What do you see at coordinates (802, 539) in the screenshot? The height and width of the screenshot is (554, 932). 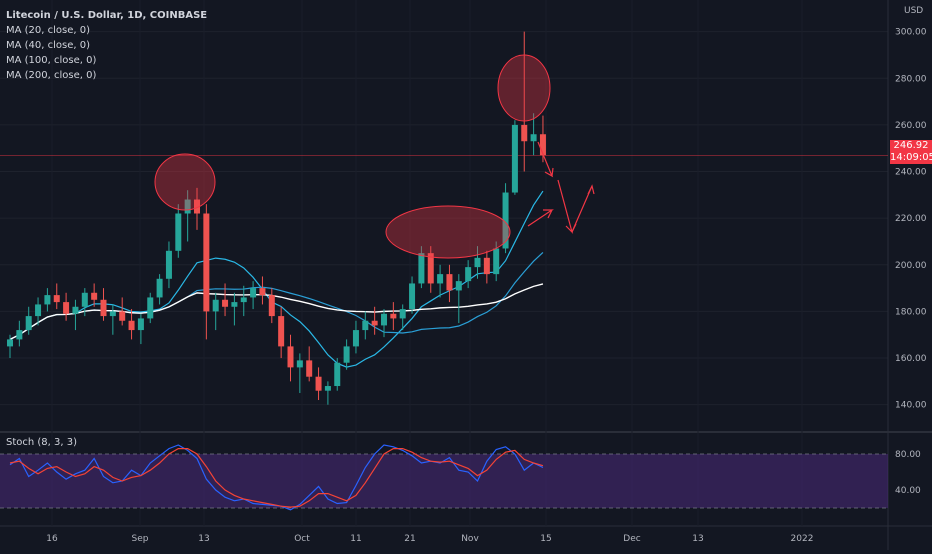 I see `time-tick-label: 2022` at bounding box center [802, 539].